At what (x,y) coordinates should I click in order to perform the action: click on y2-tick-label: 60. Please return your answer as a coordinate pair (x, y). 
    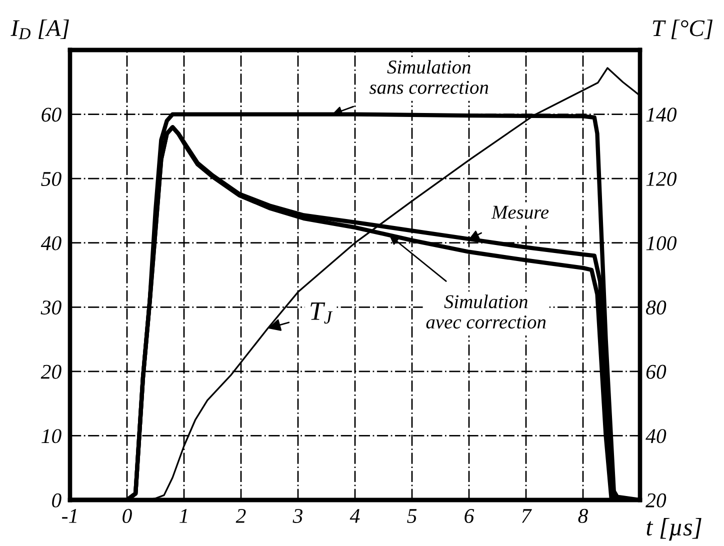
    Looking at the image, I should click on (656, 371).